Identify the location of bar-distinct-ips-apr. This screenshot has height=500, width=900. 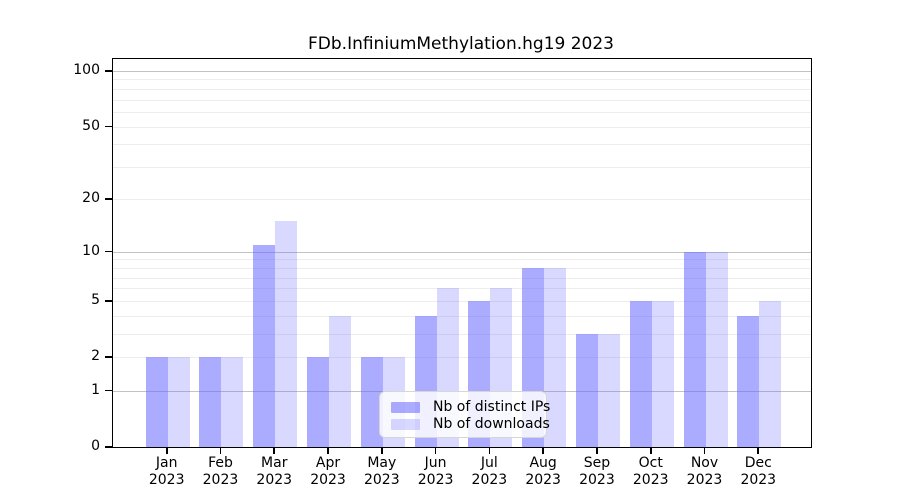
(318, 402).